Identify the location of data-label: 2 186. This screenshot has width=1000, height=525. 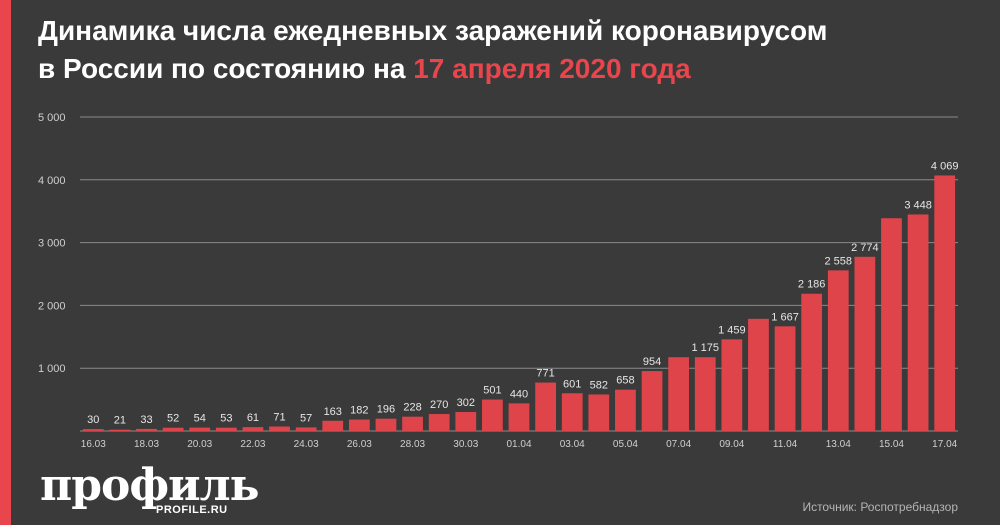
(812, 285).